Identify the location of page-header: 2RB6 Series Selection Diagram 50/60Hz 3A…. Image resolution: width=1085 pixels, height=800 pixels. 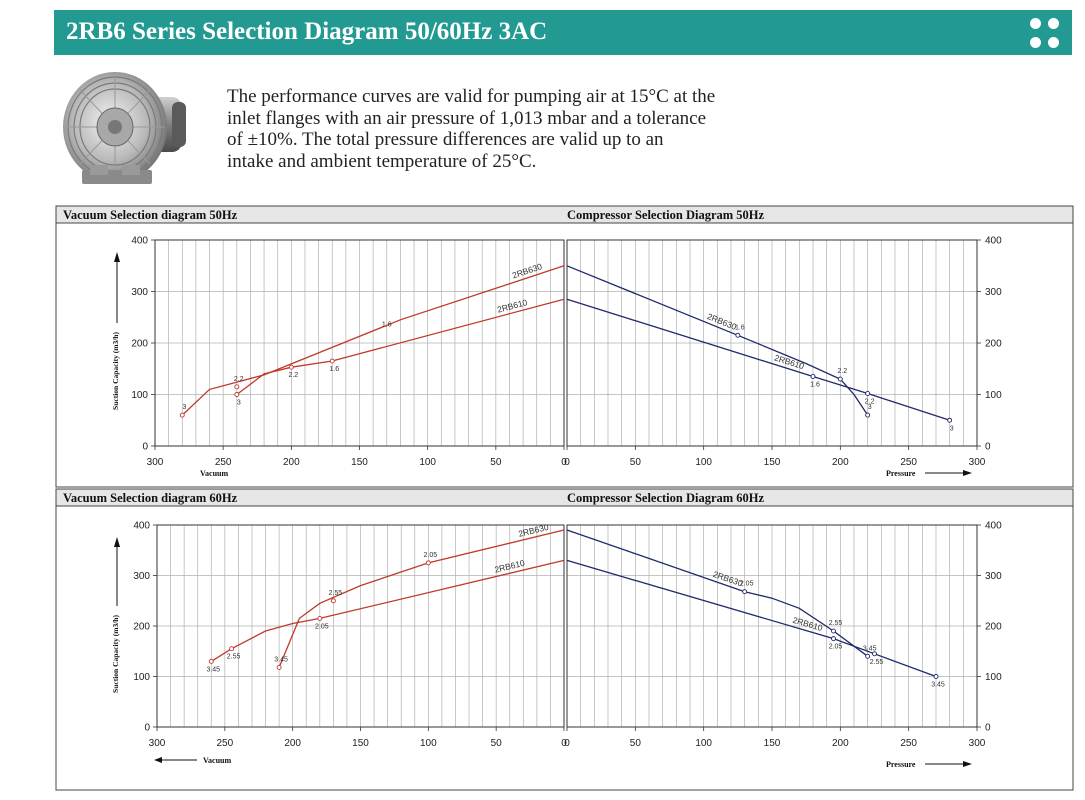
(563, 32).